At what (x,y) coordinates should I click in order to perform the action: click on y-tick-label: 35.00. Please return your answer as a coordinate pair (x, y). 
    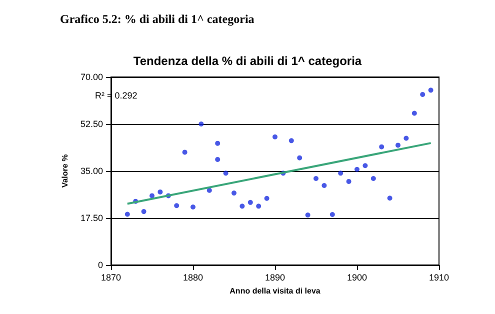
    Looking at the image, I should click on (91, 171).